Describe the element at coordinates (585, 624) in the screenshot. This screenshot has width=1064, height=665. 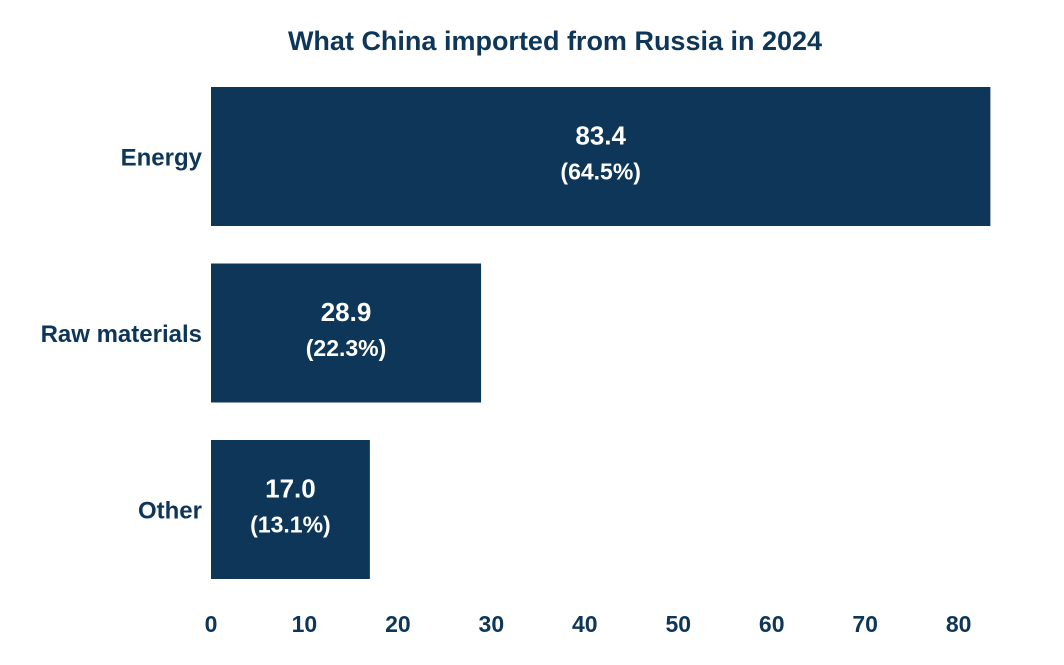
I see `x-tick-label-40: 40` at that location.